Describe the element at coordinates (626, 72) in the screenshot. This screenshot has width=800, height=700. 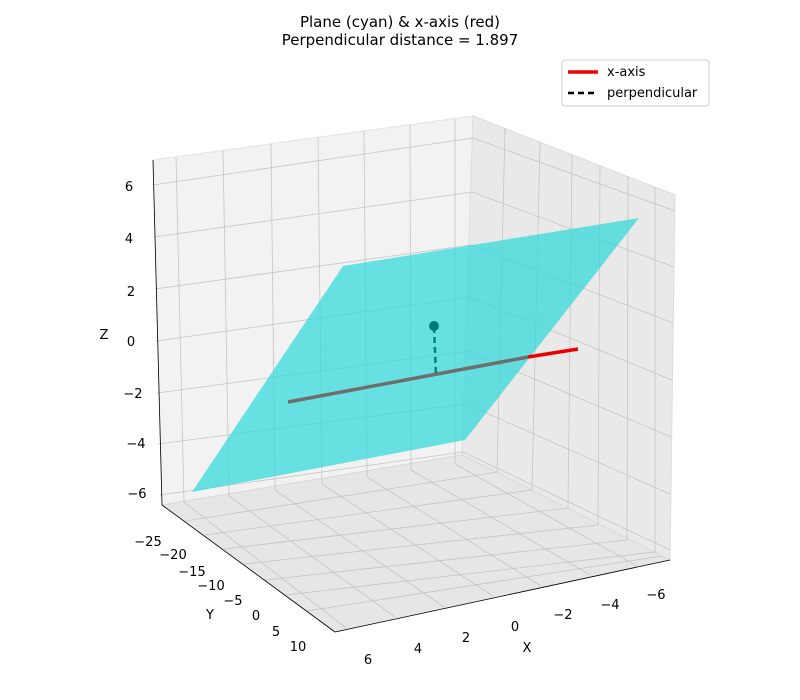
I see `legend-label-x-axis: x-axis` at that location.